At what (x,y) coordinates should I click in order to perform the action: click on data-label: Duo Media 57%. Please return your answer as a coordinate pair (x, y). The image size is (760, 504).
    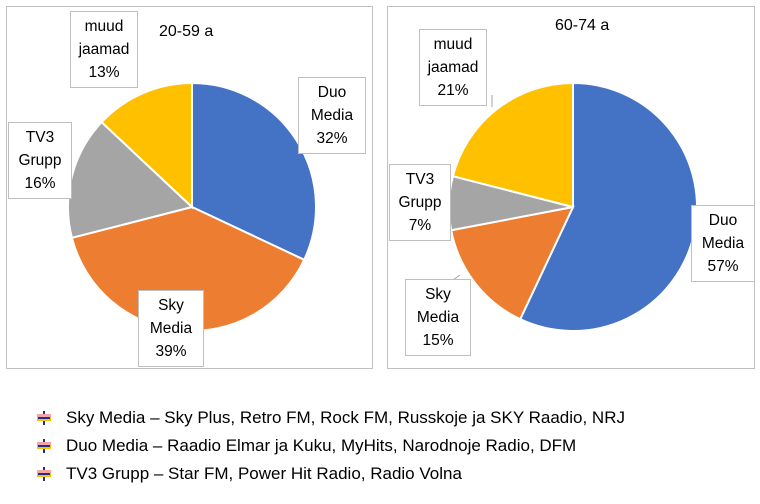
    Looking at the image, I should click on (723, 243).